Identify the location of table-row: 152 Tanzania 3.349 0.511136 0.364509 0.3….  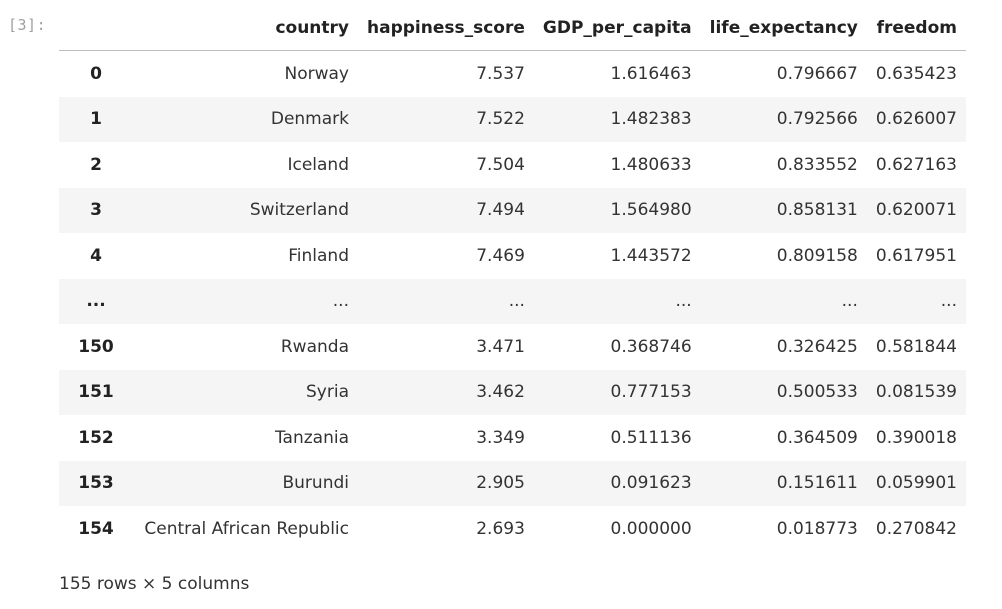
(512, 438).